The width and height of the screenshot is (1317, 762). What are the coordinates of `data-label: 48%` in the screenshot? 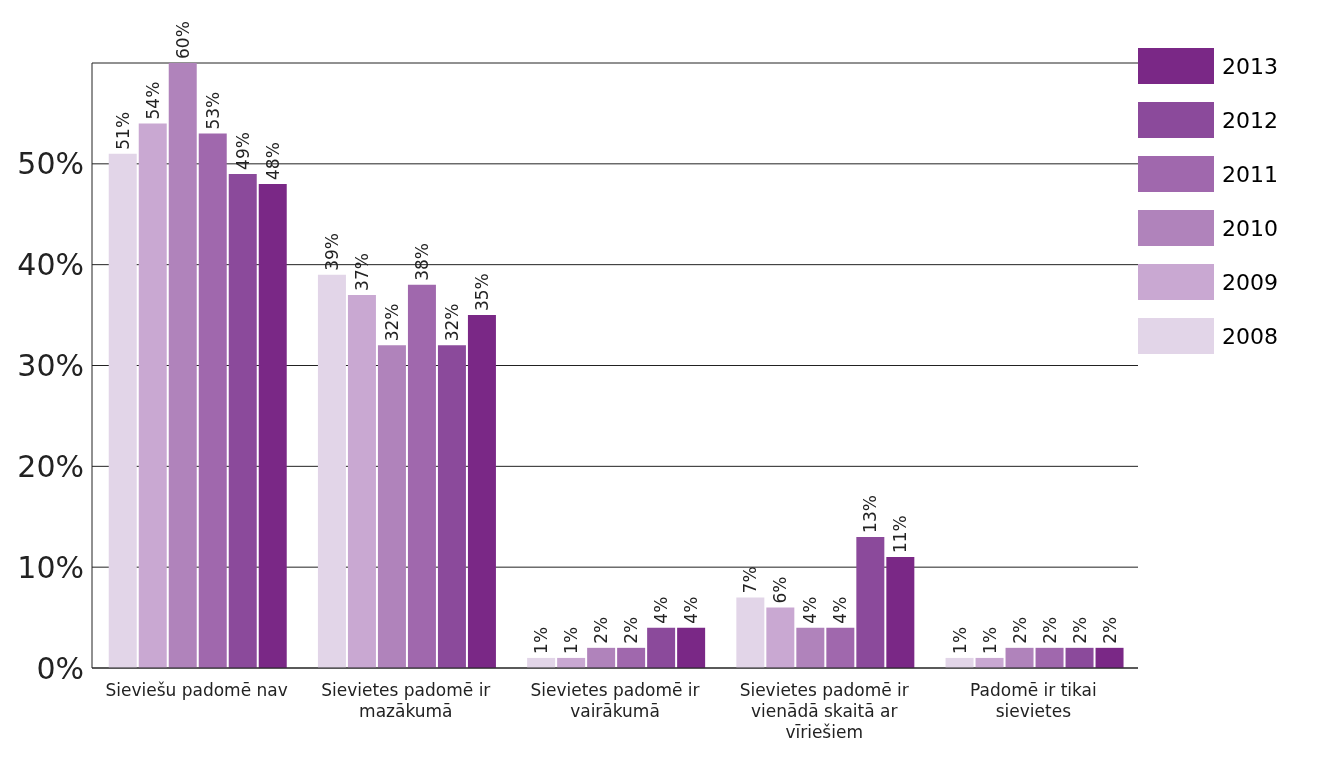 It's located at (272, 161).